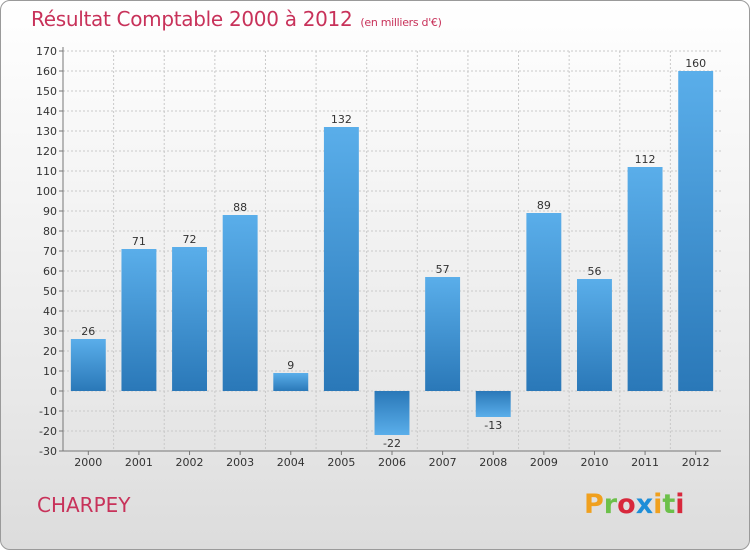 The image size is (750, 550). I want to click on y-tick-label: -30, so click(48, 451).